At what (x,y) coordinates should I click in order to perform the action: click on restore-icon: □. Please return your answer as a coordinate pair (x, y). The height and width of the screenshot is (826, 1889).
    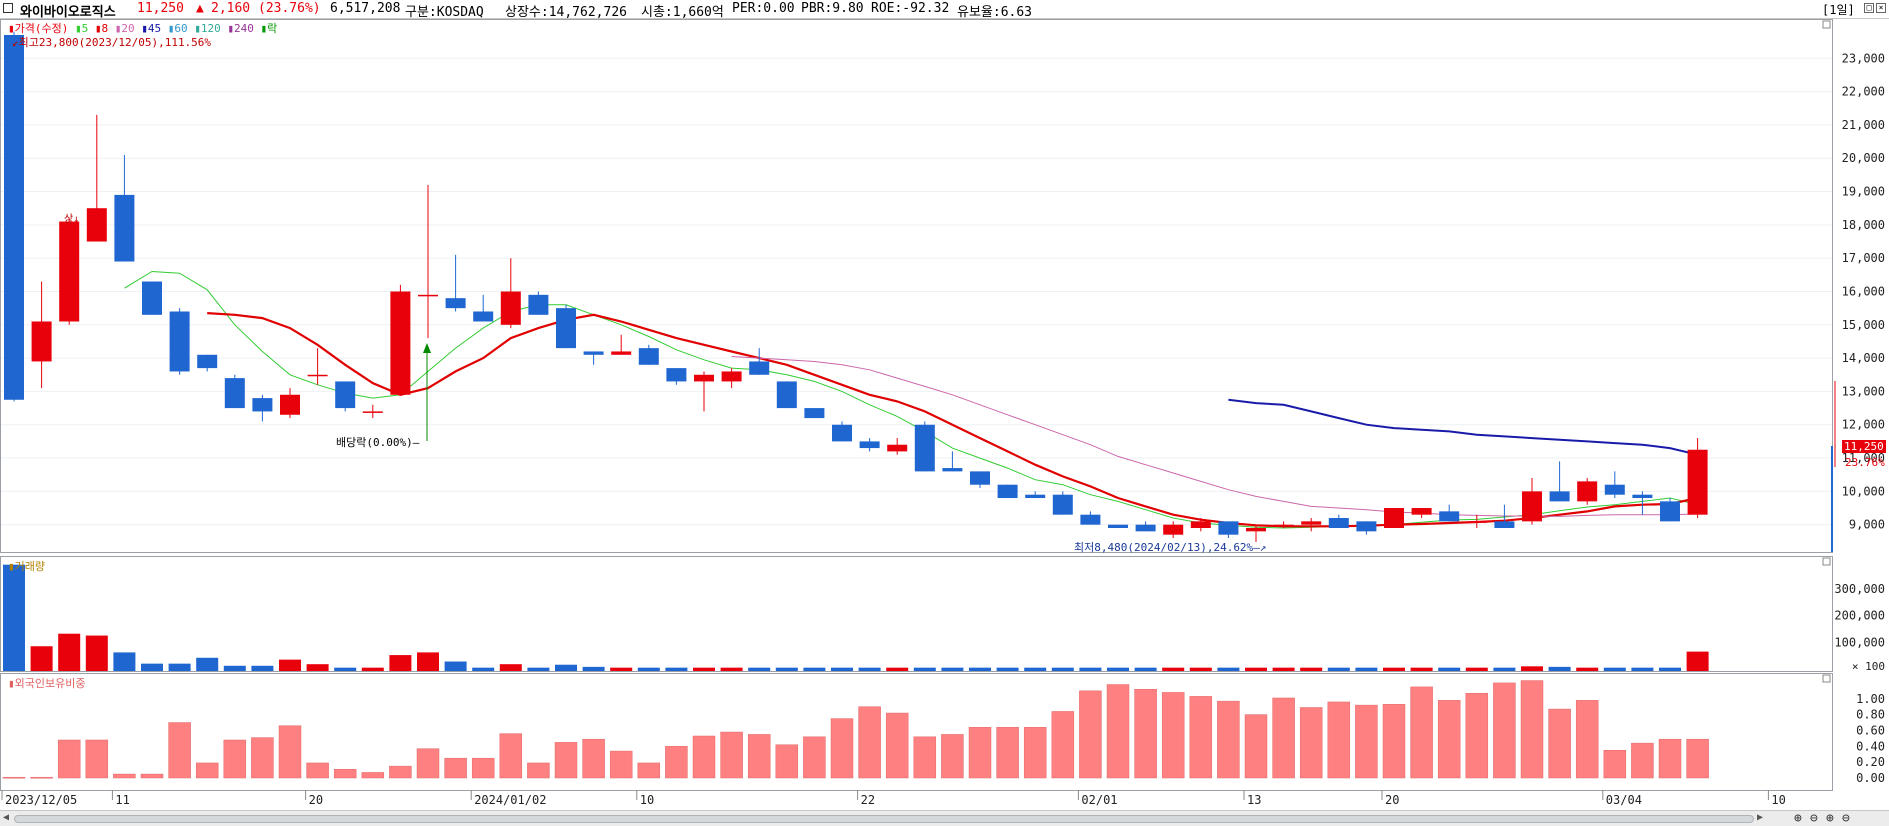
    Looking at the image, I should click on (1869, 8).